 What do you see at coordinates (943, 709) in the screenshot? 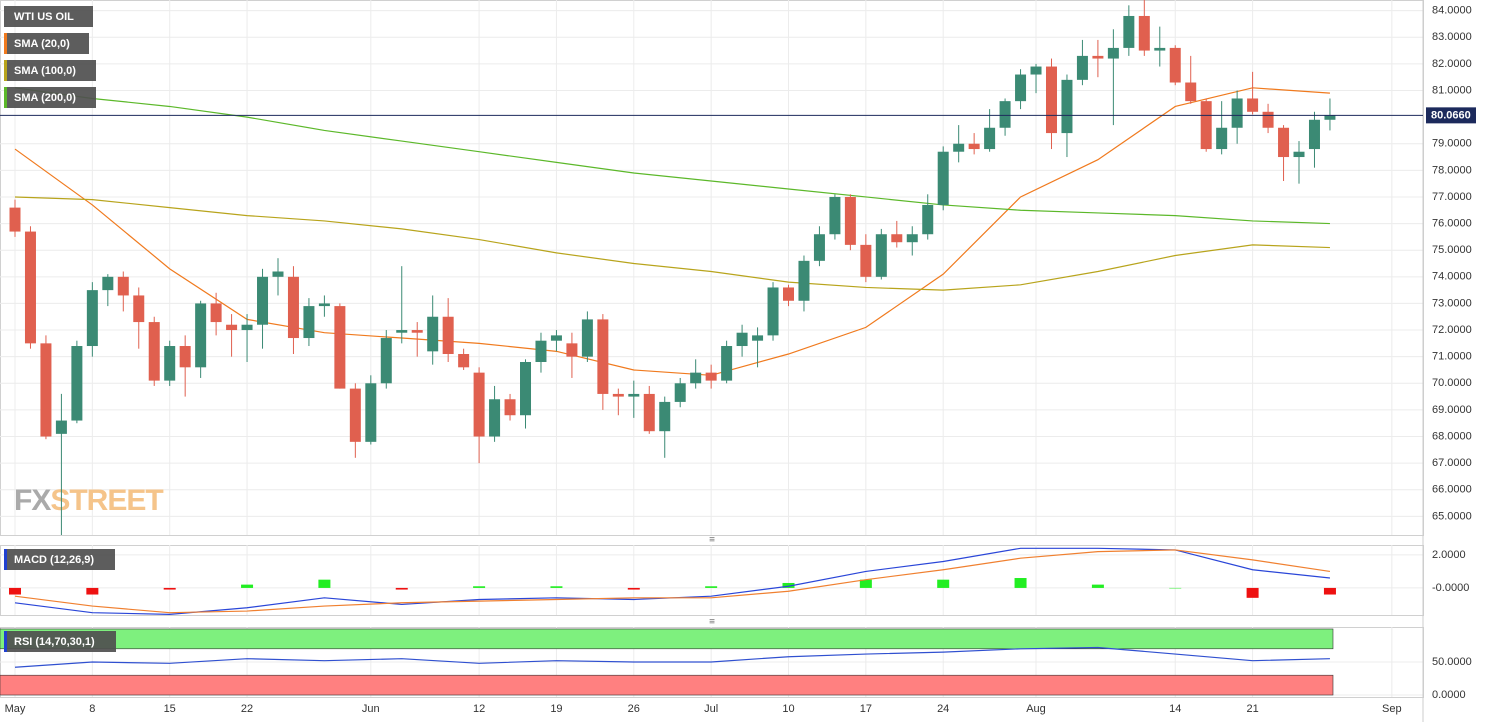
I see `x-tick-label: 24` at bounding box center [943, 709].